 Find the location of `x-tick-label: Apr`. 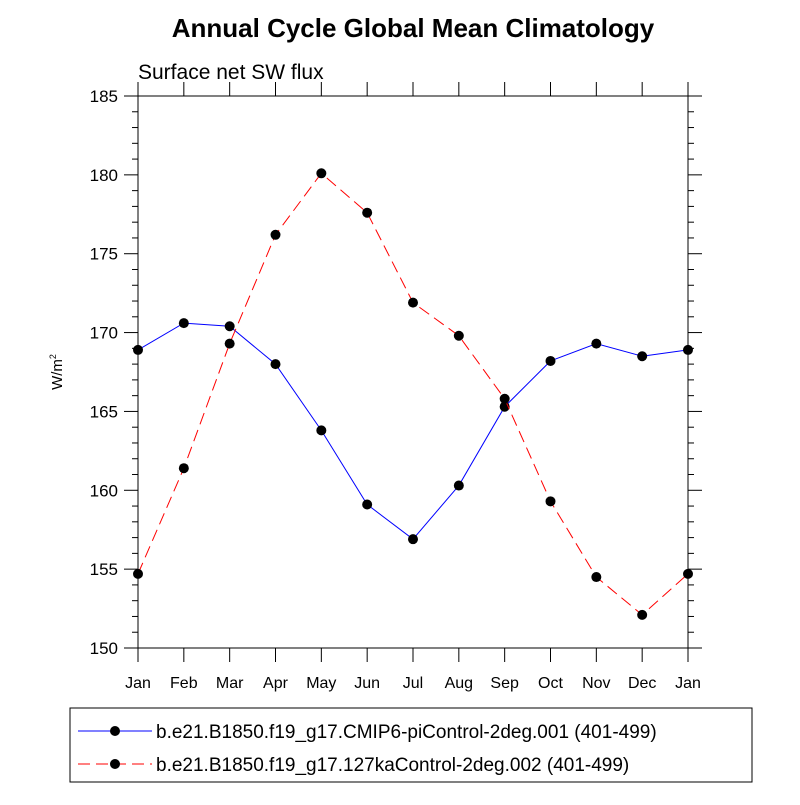

x-tick-label: Apr is located at coordinates (276, 683).